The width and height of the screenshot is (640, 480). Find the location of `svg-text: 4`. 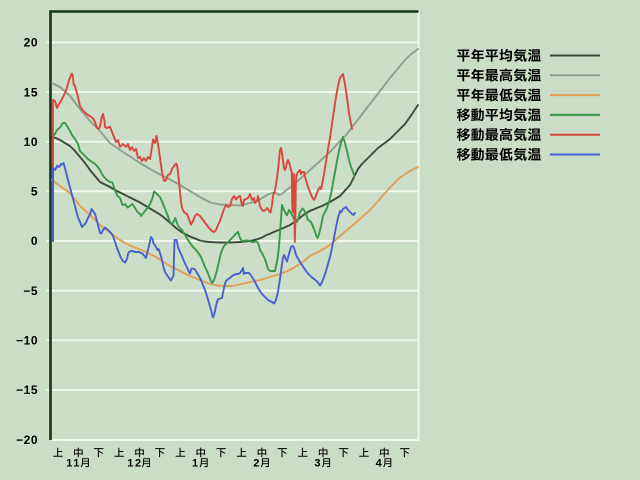

svg-text: 4 is located at coordinates (380, 464).